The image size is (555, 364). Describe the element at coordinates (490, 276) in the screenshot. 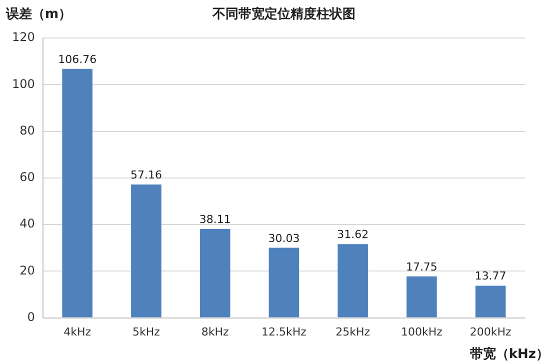

I see `data-label: 13.77` at that location.